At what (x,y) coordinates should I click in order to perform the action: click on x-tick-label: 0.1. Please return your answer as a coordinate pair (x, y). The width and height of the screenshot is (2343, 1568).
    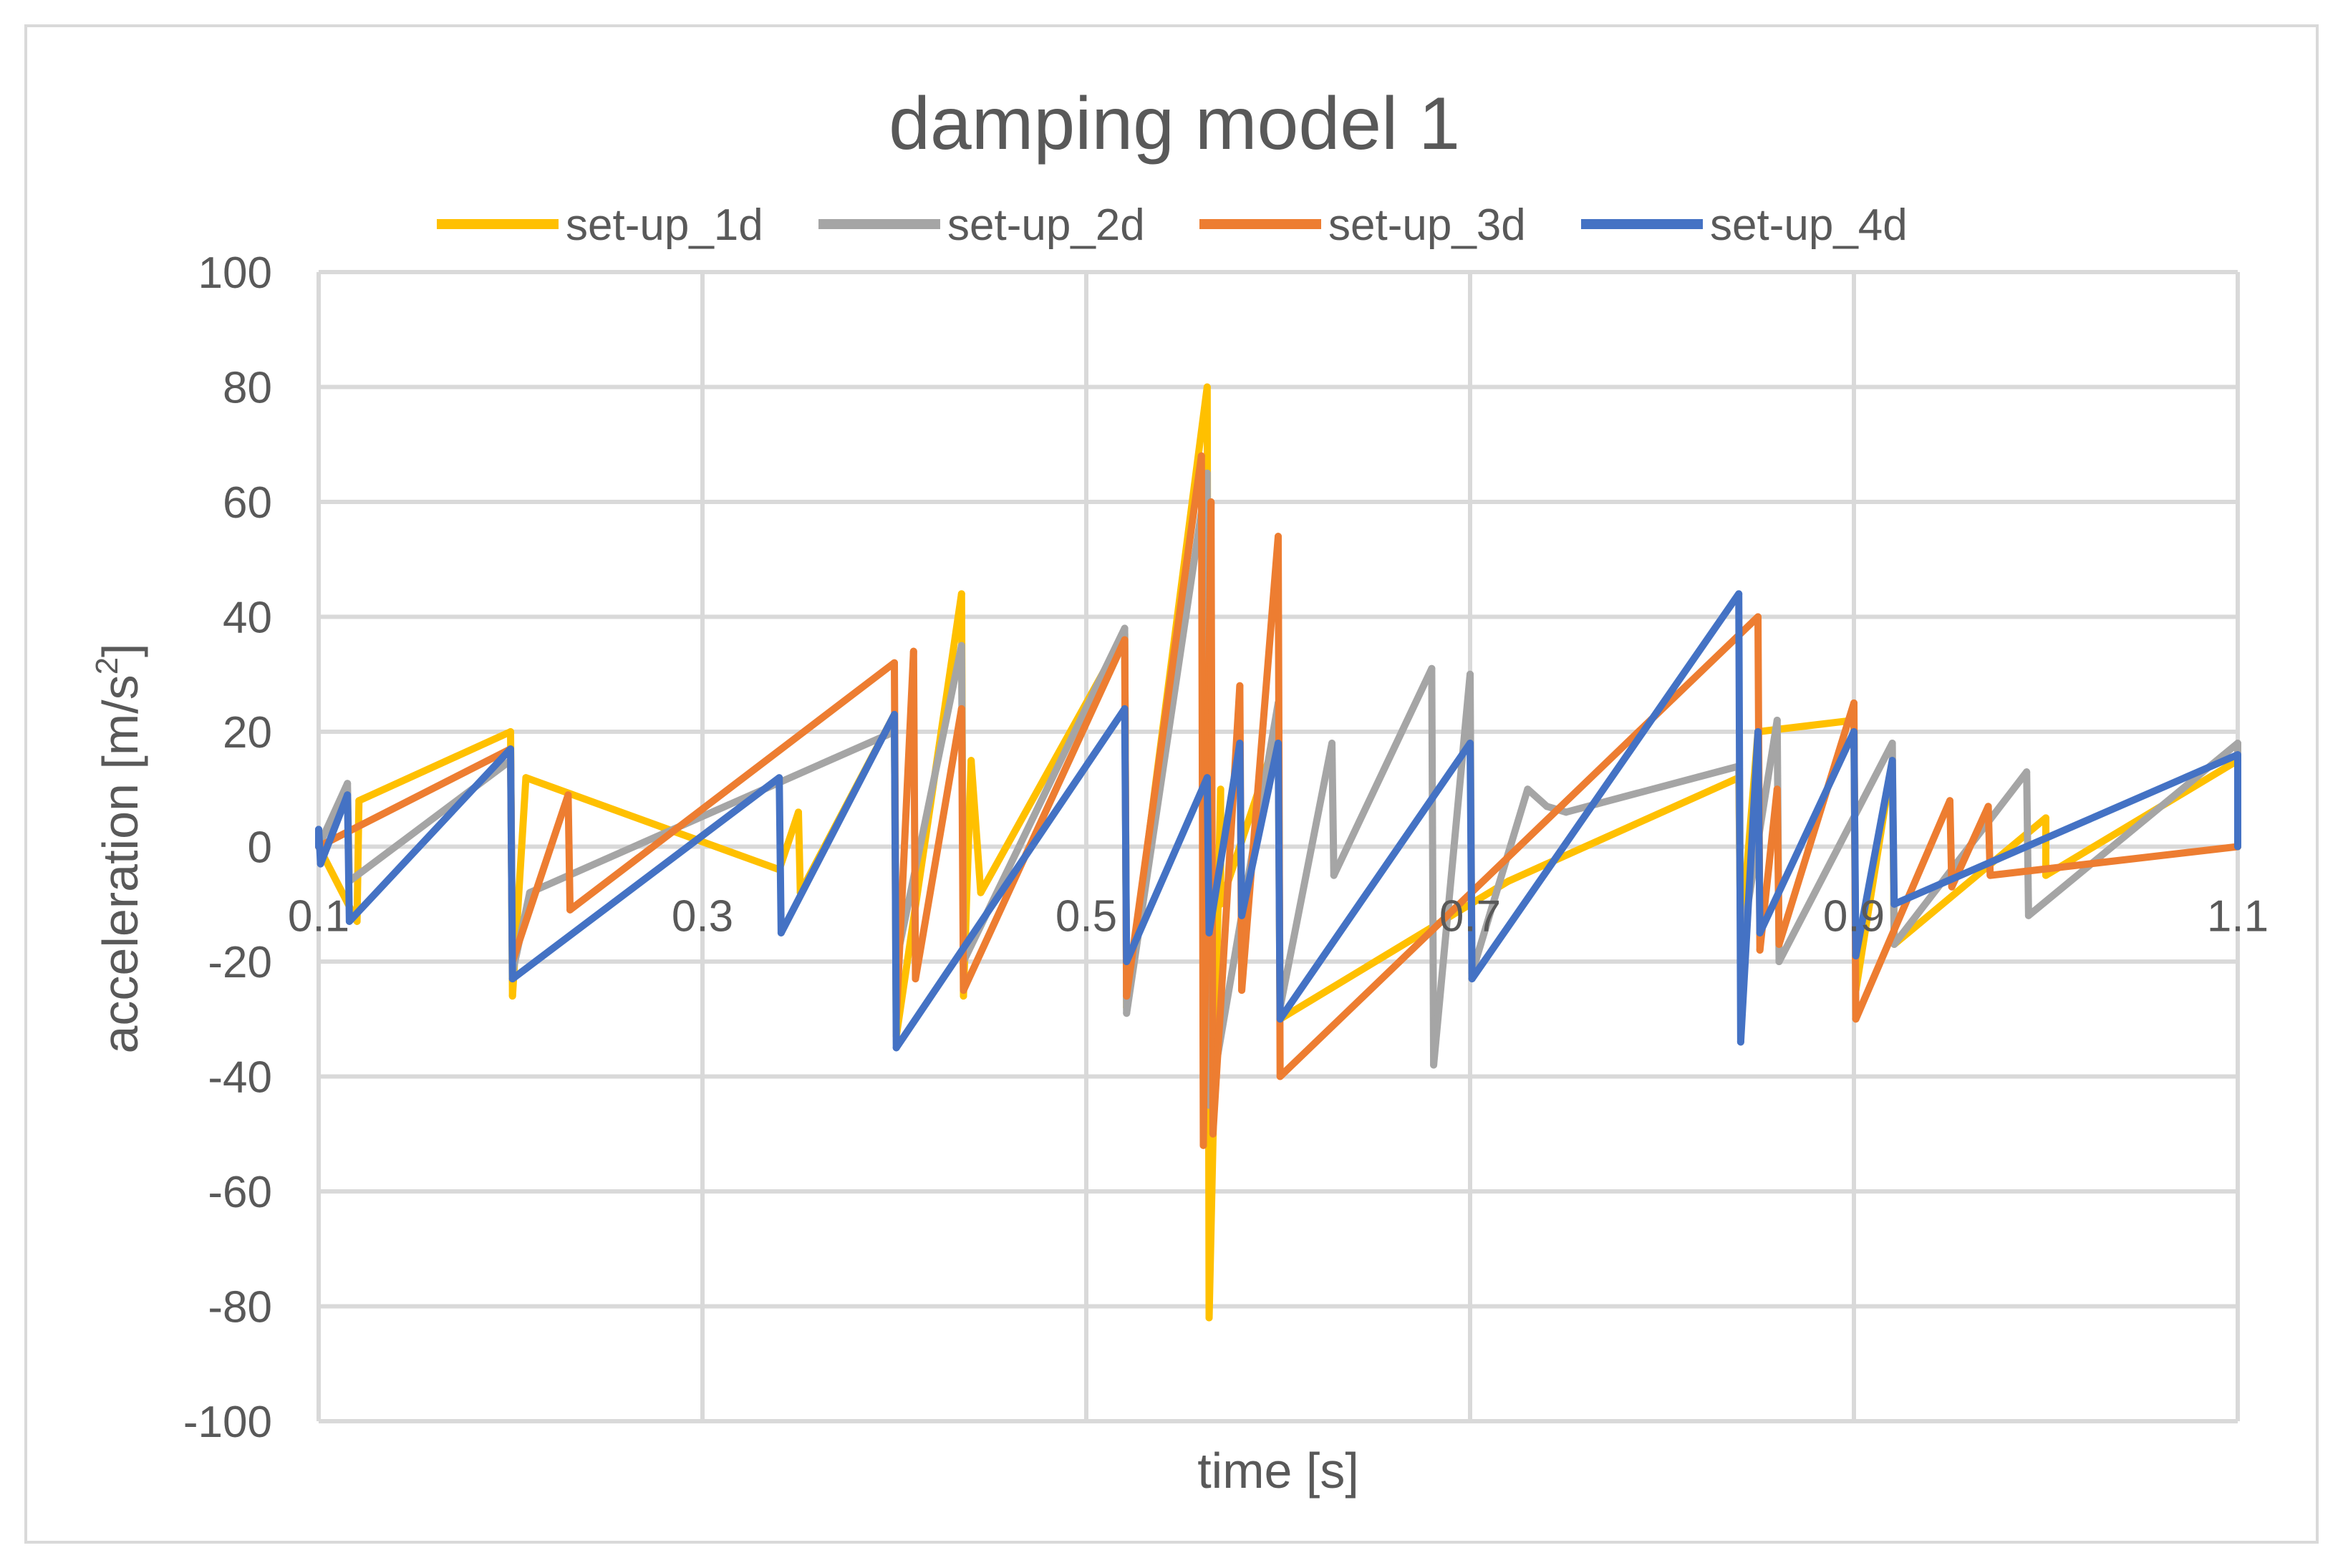
    Looking at the image, I should click on (318, 917).